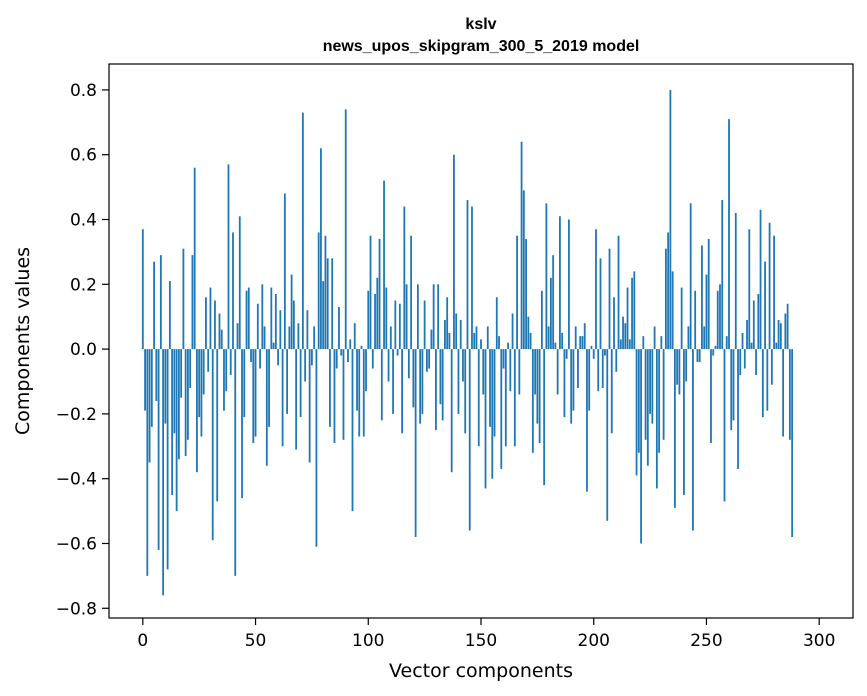 The height and width of the screenshot is (696, 867). Describe the element at coordinates (83, 156) in the screenshot. I see `y-tick-label: 0.6` at that location.